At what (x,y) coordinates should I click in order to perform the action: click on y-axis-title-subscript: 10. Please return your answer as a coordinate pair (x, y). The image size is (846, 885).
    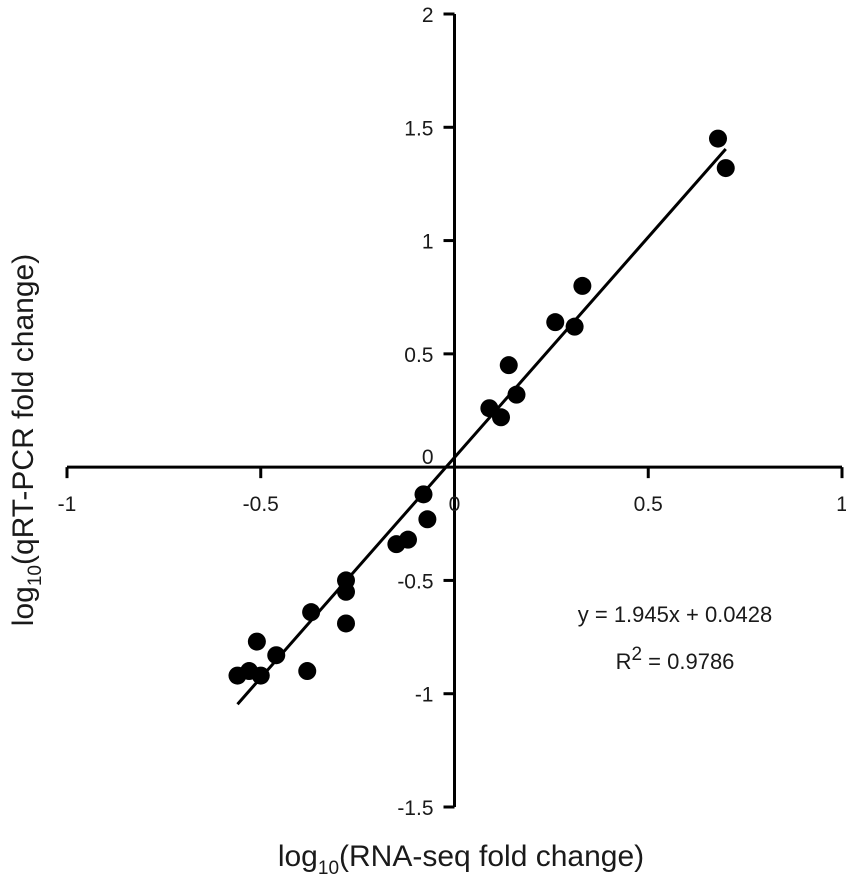
    Looking at the image, I should click on (35, 575).